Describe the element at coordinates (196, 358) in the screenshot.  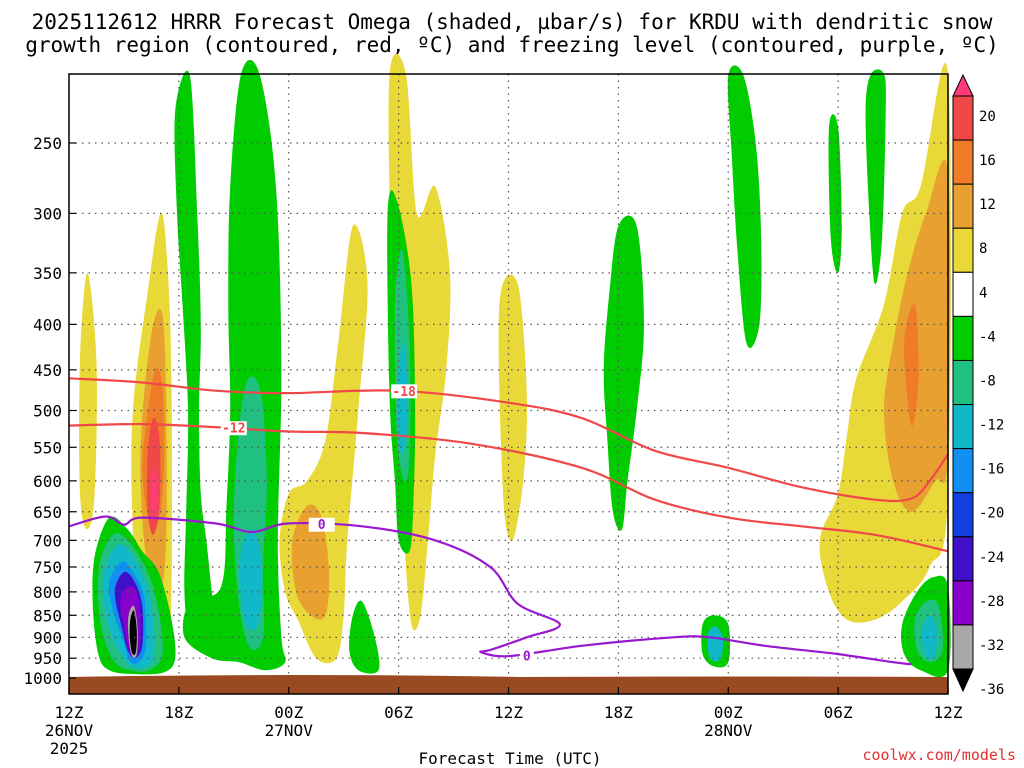
I see `omega-area--4-13` at that location.